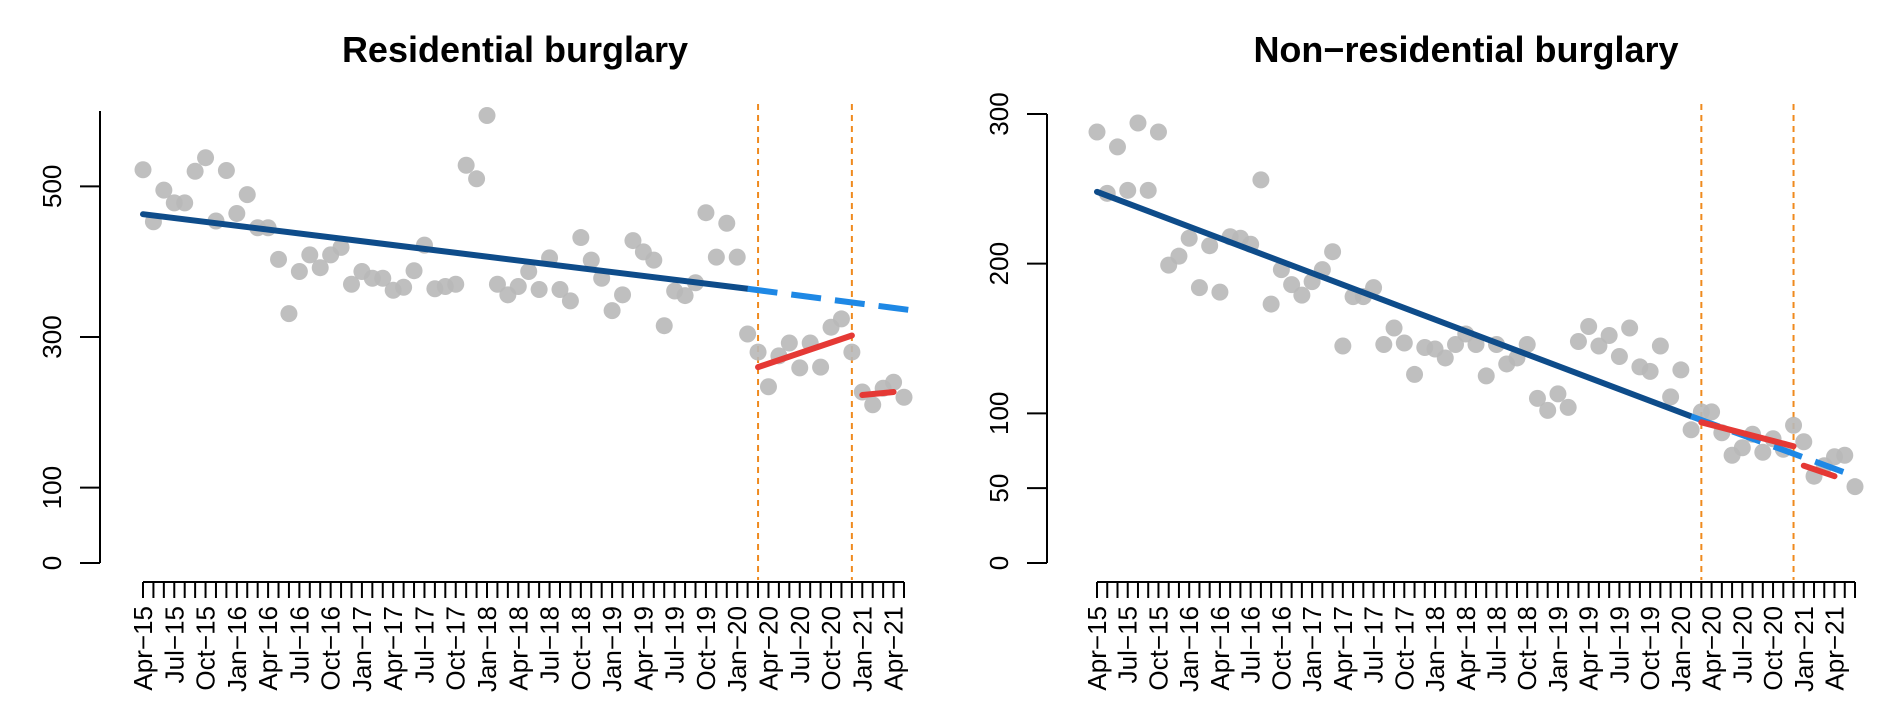 The width and height of the screenshot is (1898, 720). Describe the element at coordinates (737, 649) in the screenshot. I see `x-tick-label: Jan−20` at that location.